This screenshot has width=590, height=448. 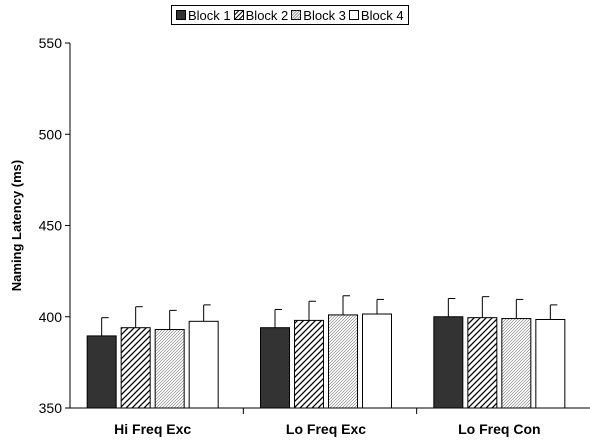 What do you see at coordinates (51, 134) in the screenshot?
I see `y-tick-label: 500` at bounding box center [51, 134].